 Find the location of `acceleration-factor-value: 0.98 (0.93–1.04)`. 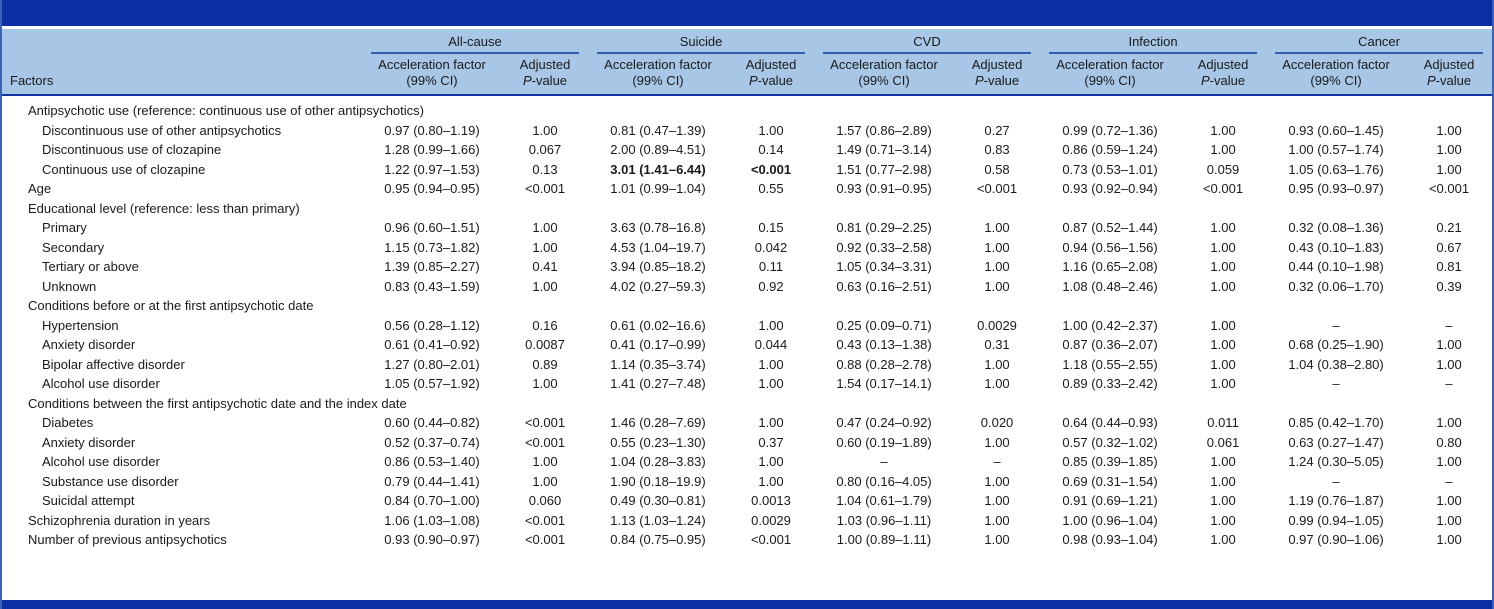

acceleration-factor-value: 0.98 (0.93–1.04) is located at coordinates (1110, 539).